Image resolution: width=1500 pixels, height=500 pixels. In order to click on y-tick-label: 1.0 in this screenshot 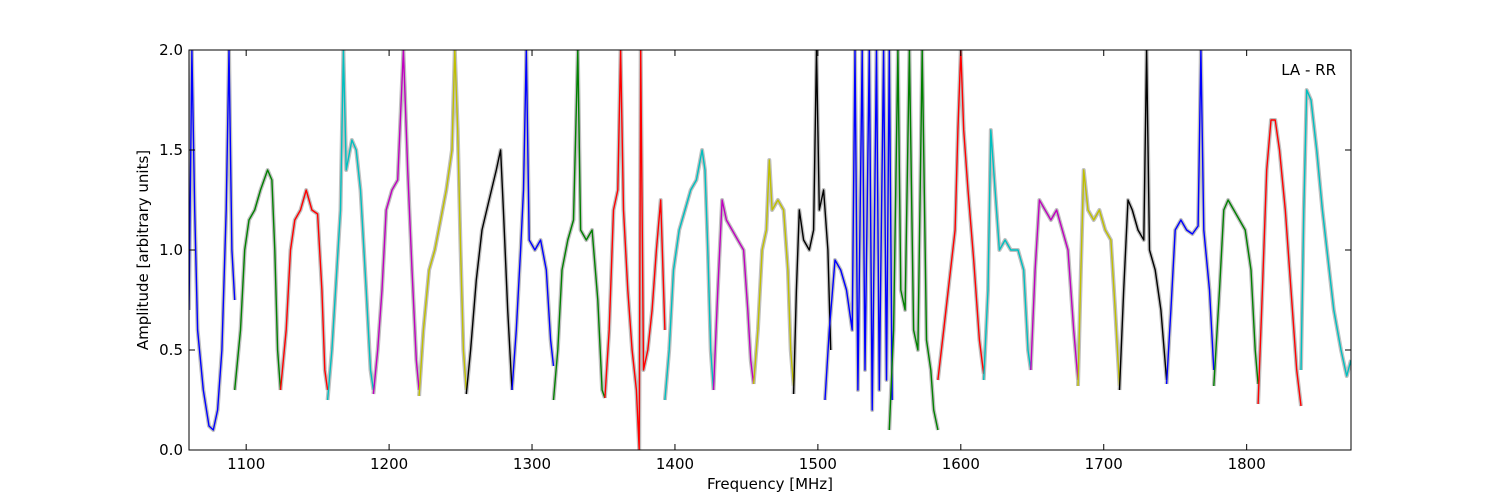, I will do `click(171, 250)`.